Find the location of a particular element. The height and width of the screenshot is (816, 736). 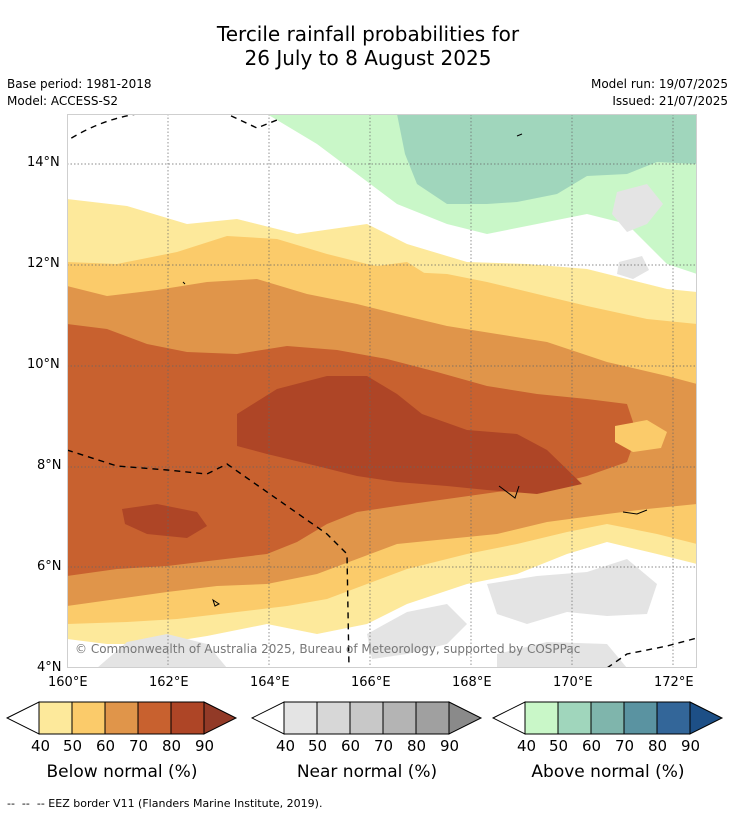

lon-label-168e: 168°E is located at coordinates (472, 682).